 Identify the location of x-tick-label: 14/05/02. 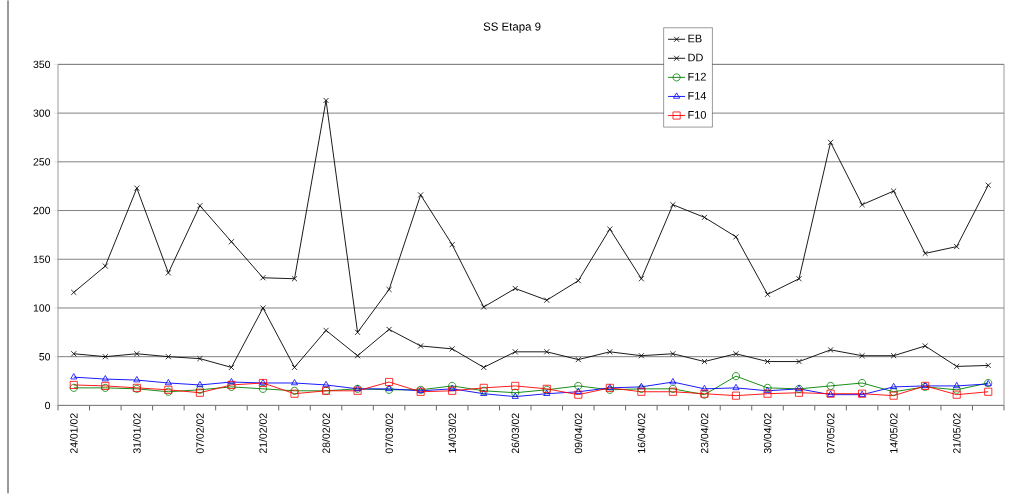
(893, 433).